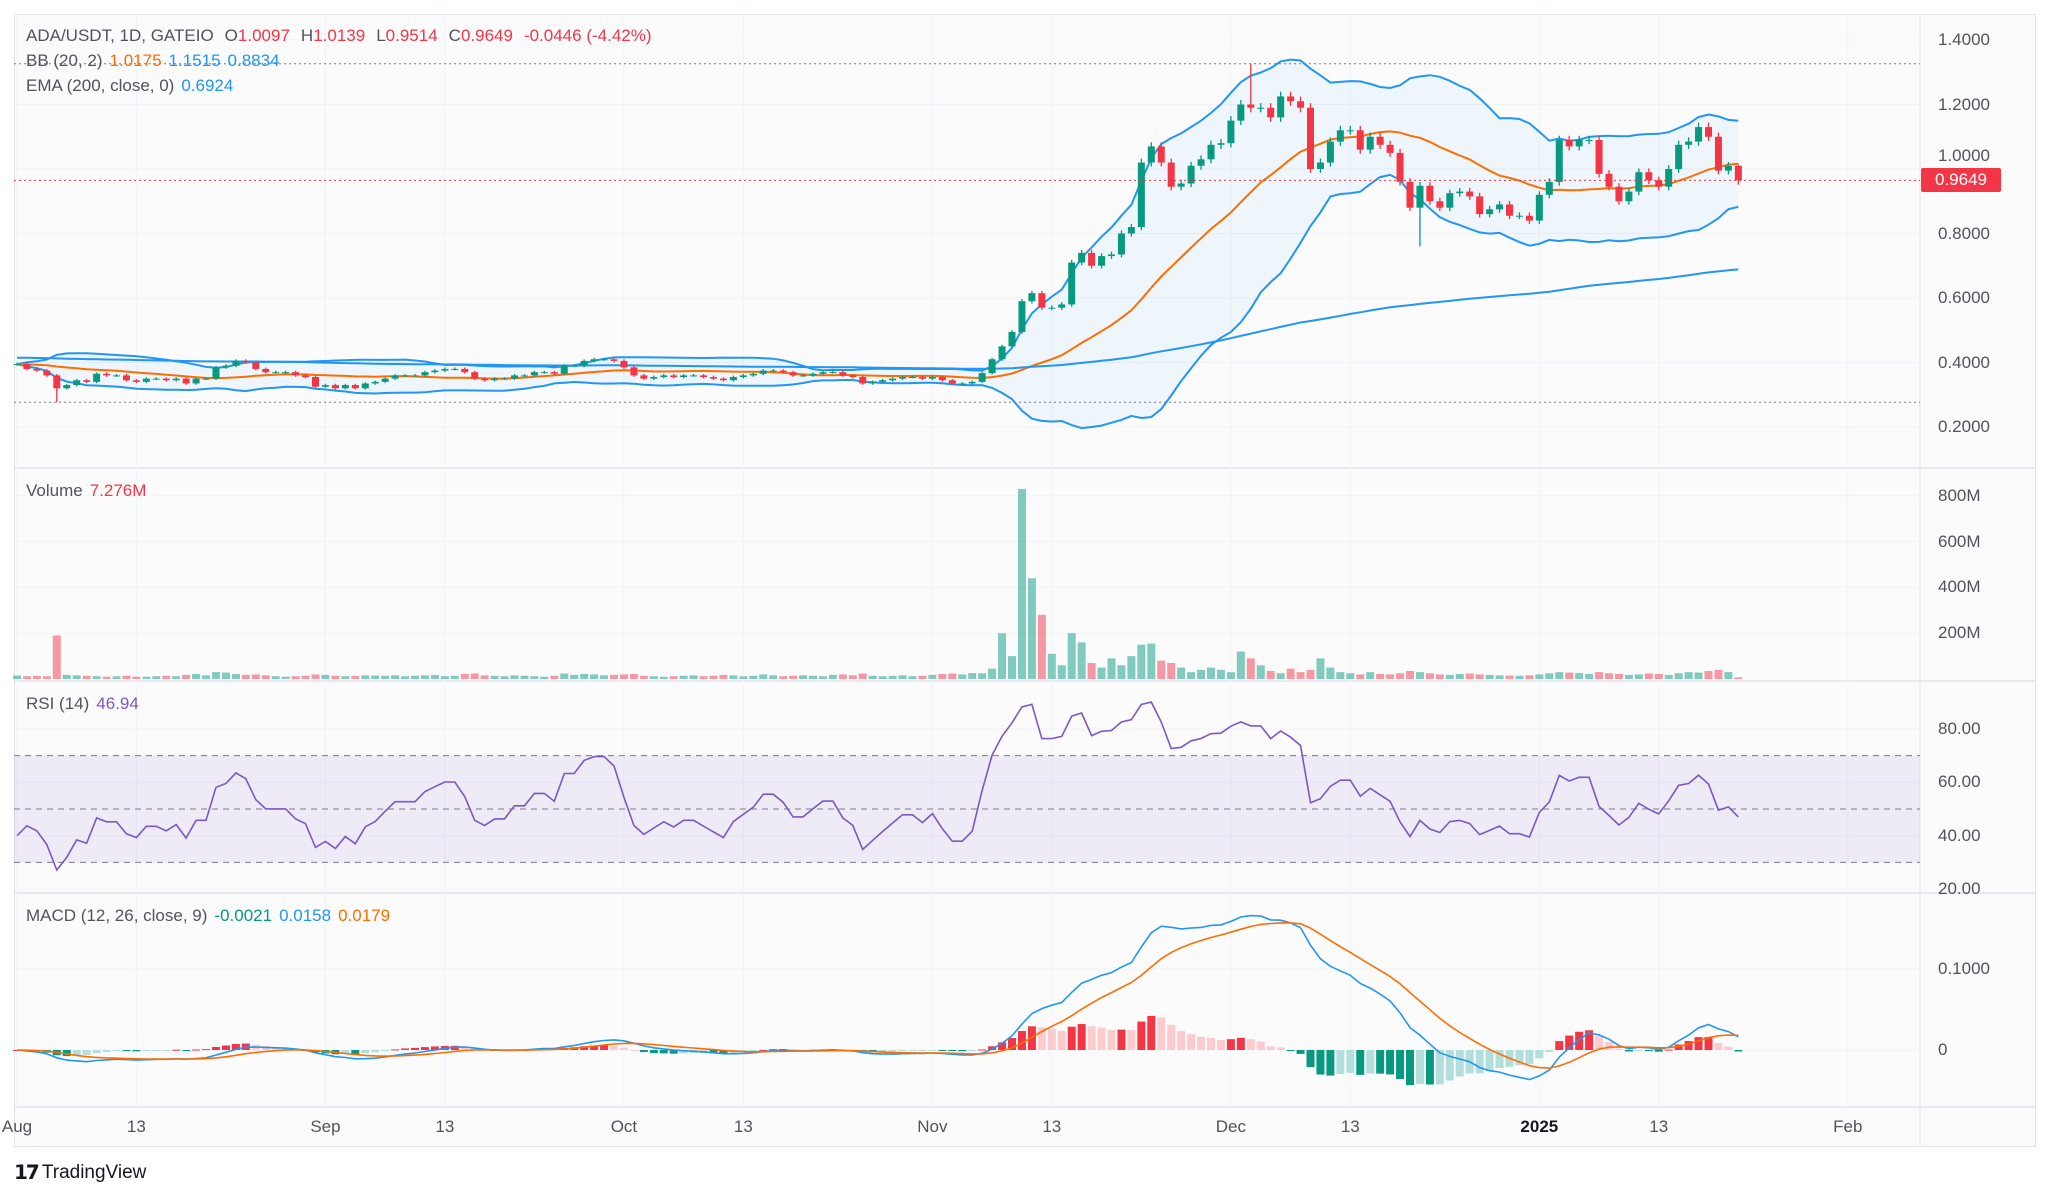 The height and width of the screenshot is (1198, 2048). I want to click on volume-tick-label: 400M, so click(1959, 587).